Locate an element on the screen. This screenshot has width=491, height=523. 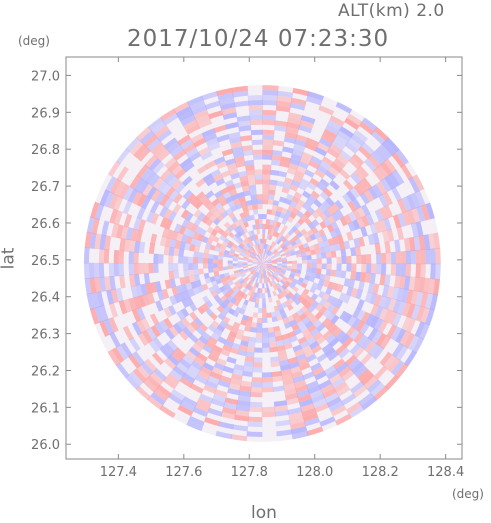
y-tick-label: 26.2 is located at coordinates (45, 371).